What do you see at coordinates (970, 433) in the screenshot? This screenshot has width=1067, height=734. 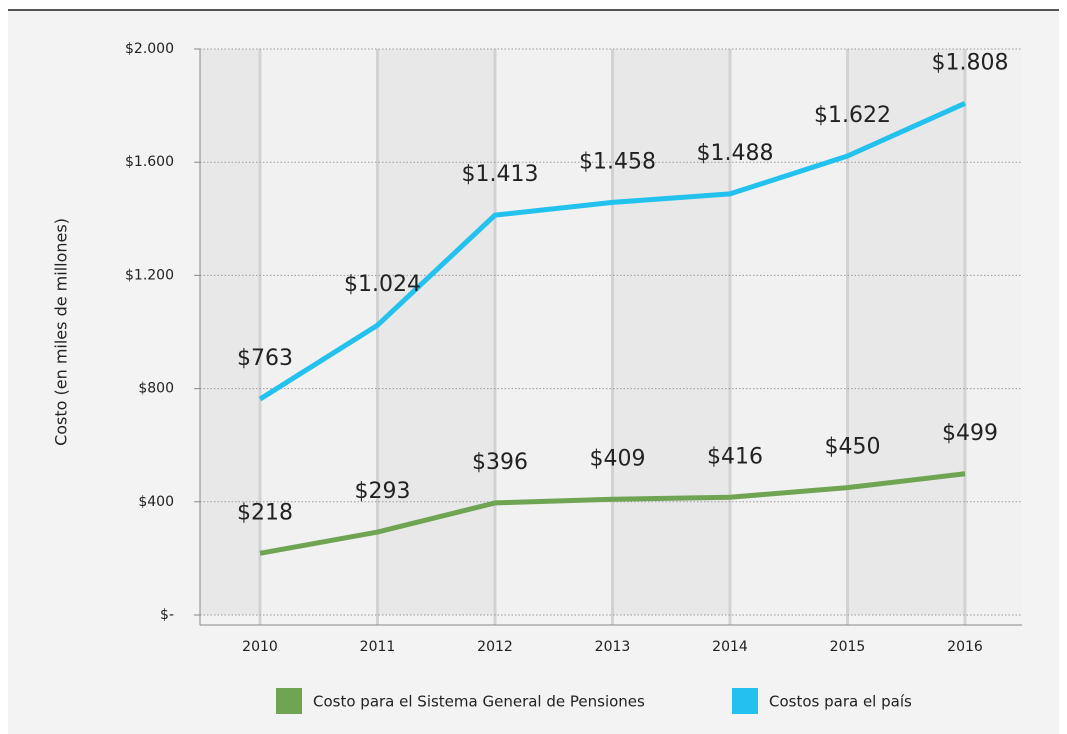 I see `data-label: $499` at bounding box center [970, 433].